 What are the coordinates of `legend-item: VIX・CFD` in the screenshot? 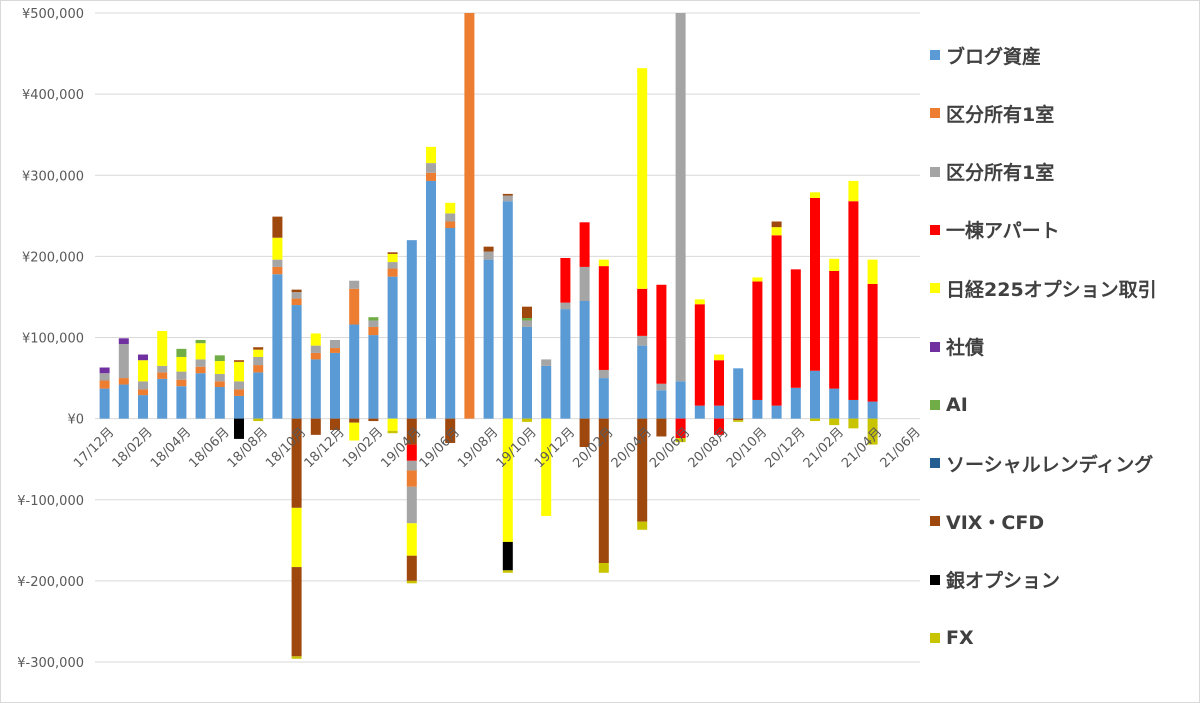 It's located at (987, 521).